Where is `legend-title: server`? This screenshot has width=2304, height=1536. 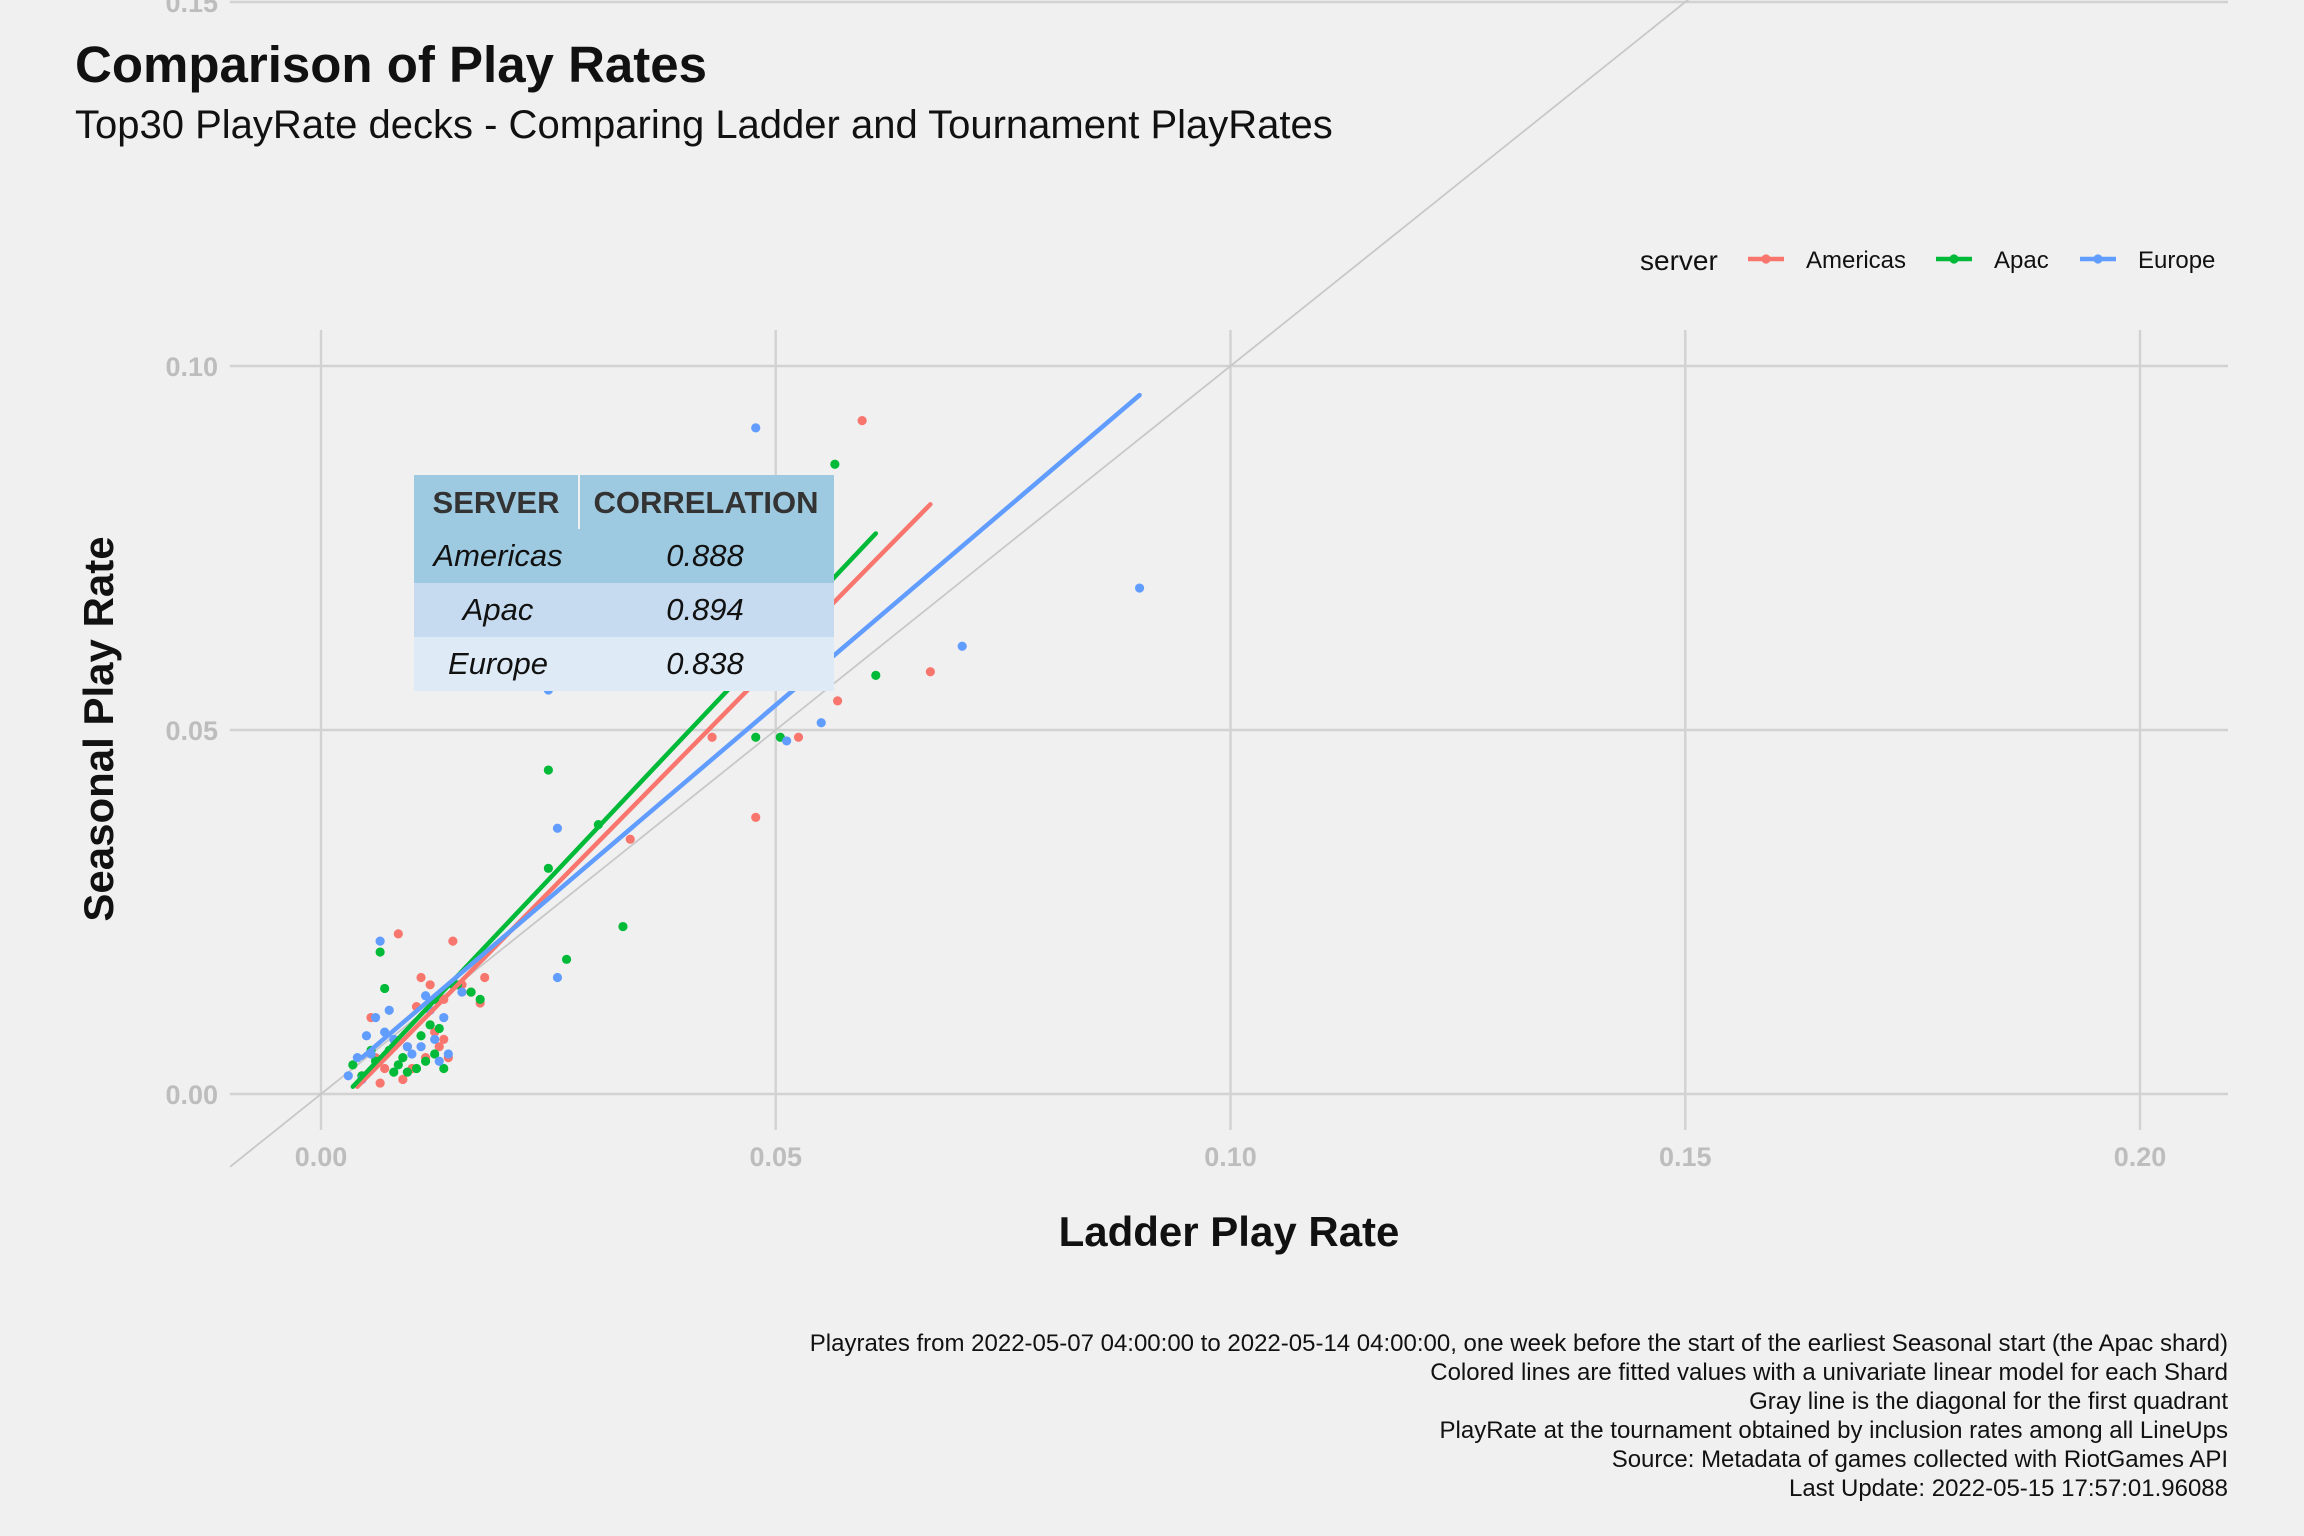
legend-title: server is located at coordinates (1679, 260).